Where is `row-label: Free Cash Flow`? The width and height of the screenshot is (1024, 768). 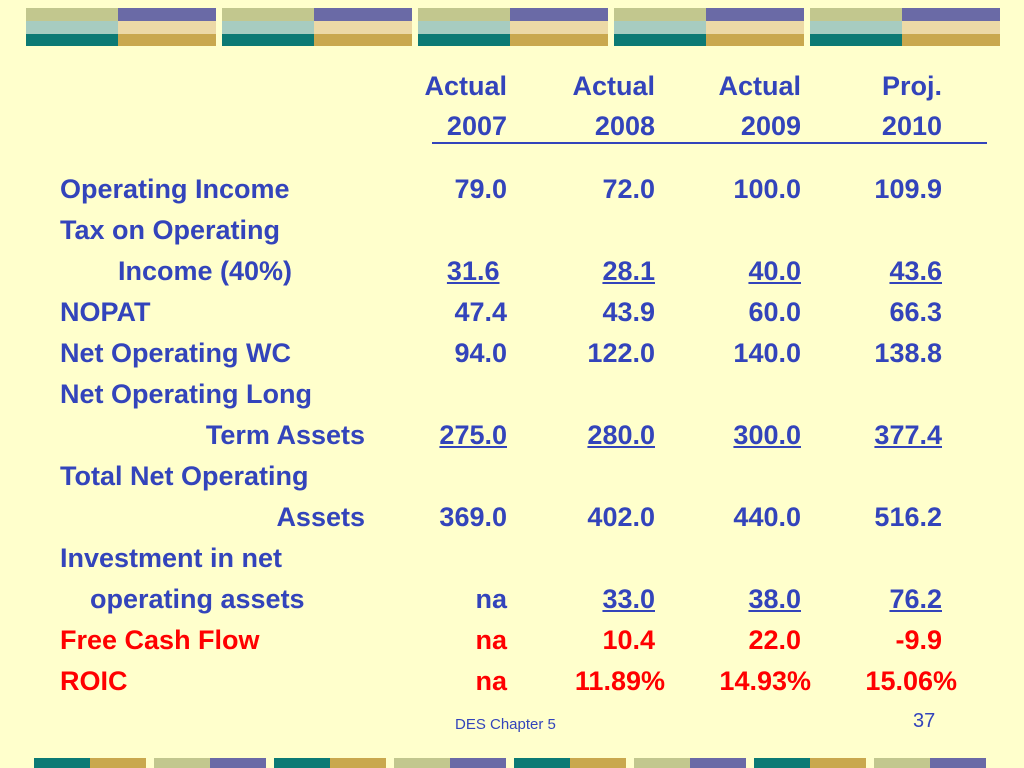
row-label: Free Cash Flow is located at coordinates (160, 640).